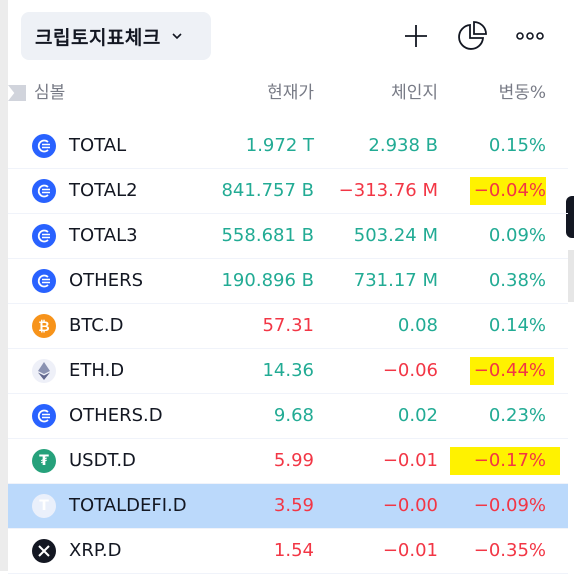  I want to click on row-change: 0.02, so click(417, 415).